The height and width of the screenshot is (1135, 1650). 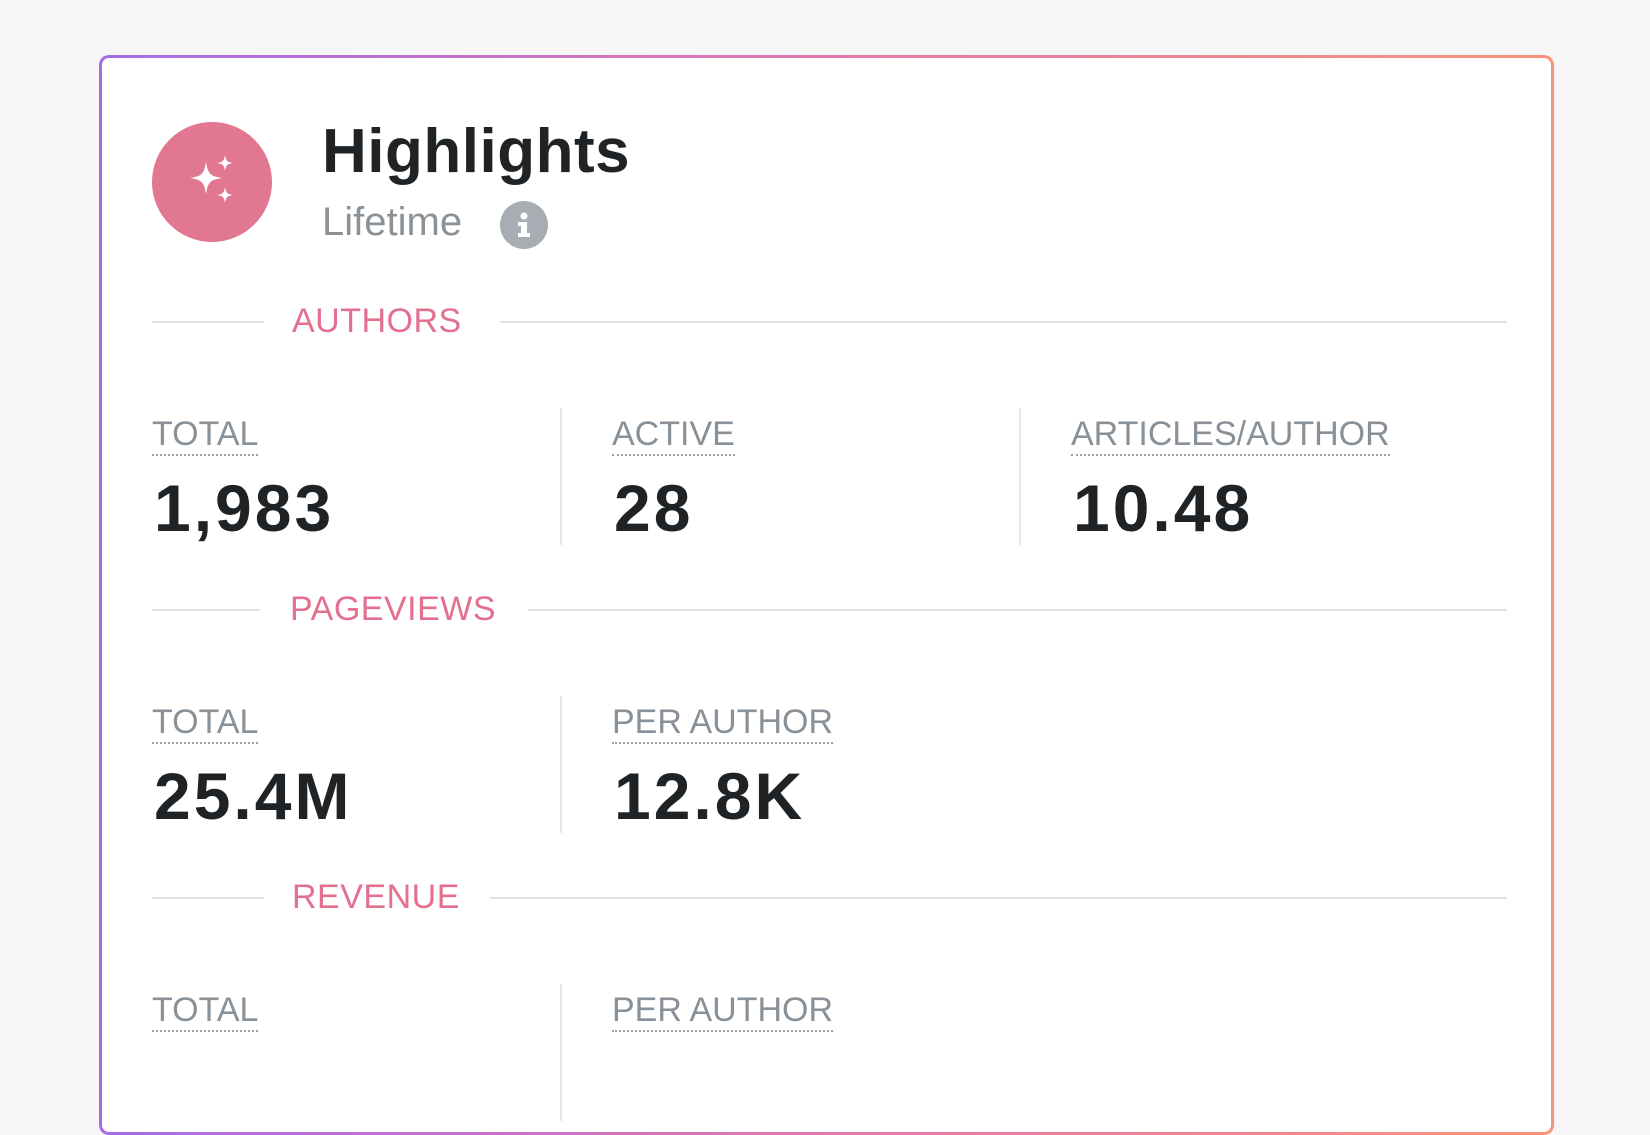 What do you see at coordinates (476, 151) in the screenshot?
I see `card-title: Highlights` at bounding box center [476, 151].